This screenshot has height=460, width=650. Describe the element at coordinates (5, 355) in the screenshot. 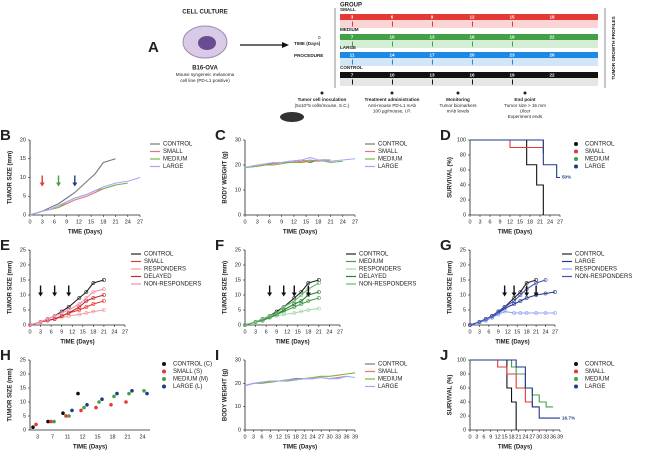

I see `panel-letter: H` at that location.